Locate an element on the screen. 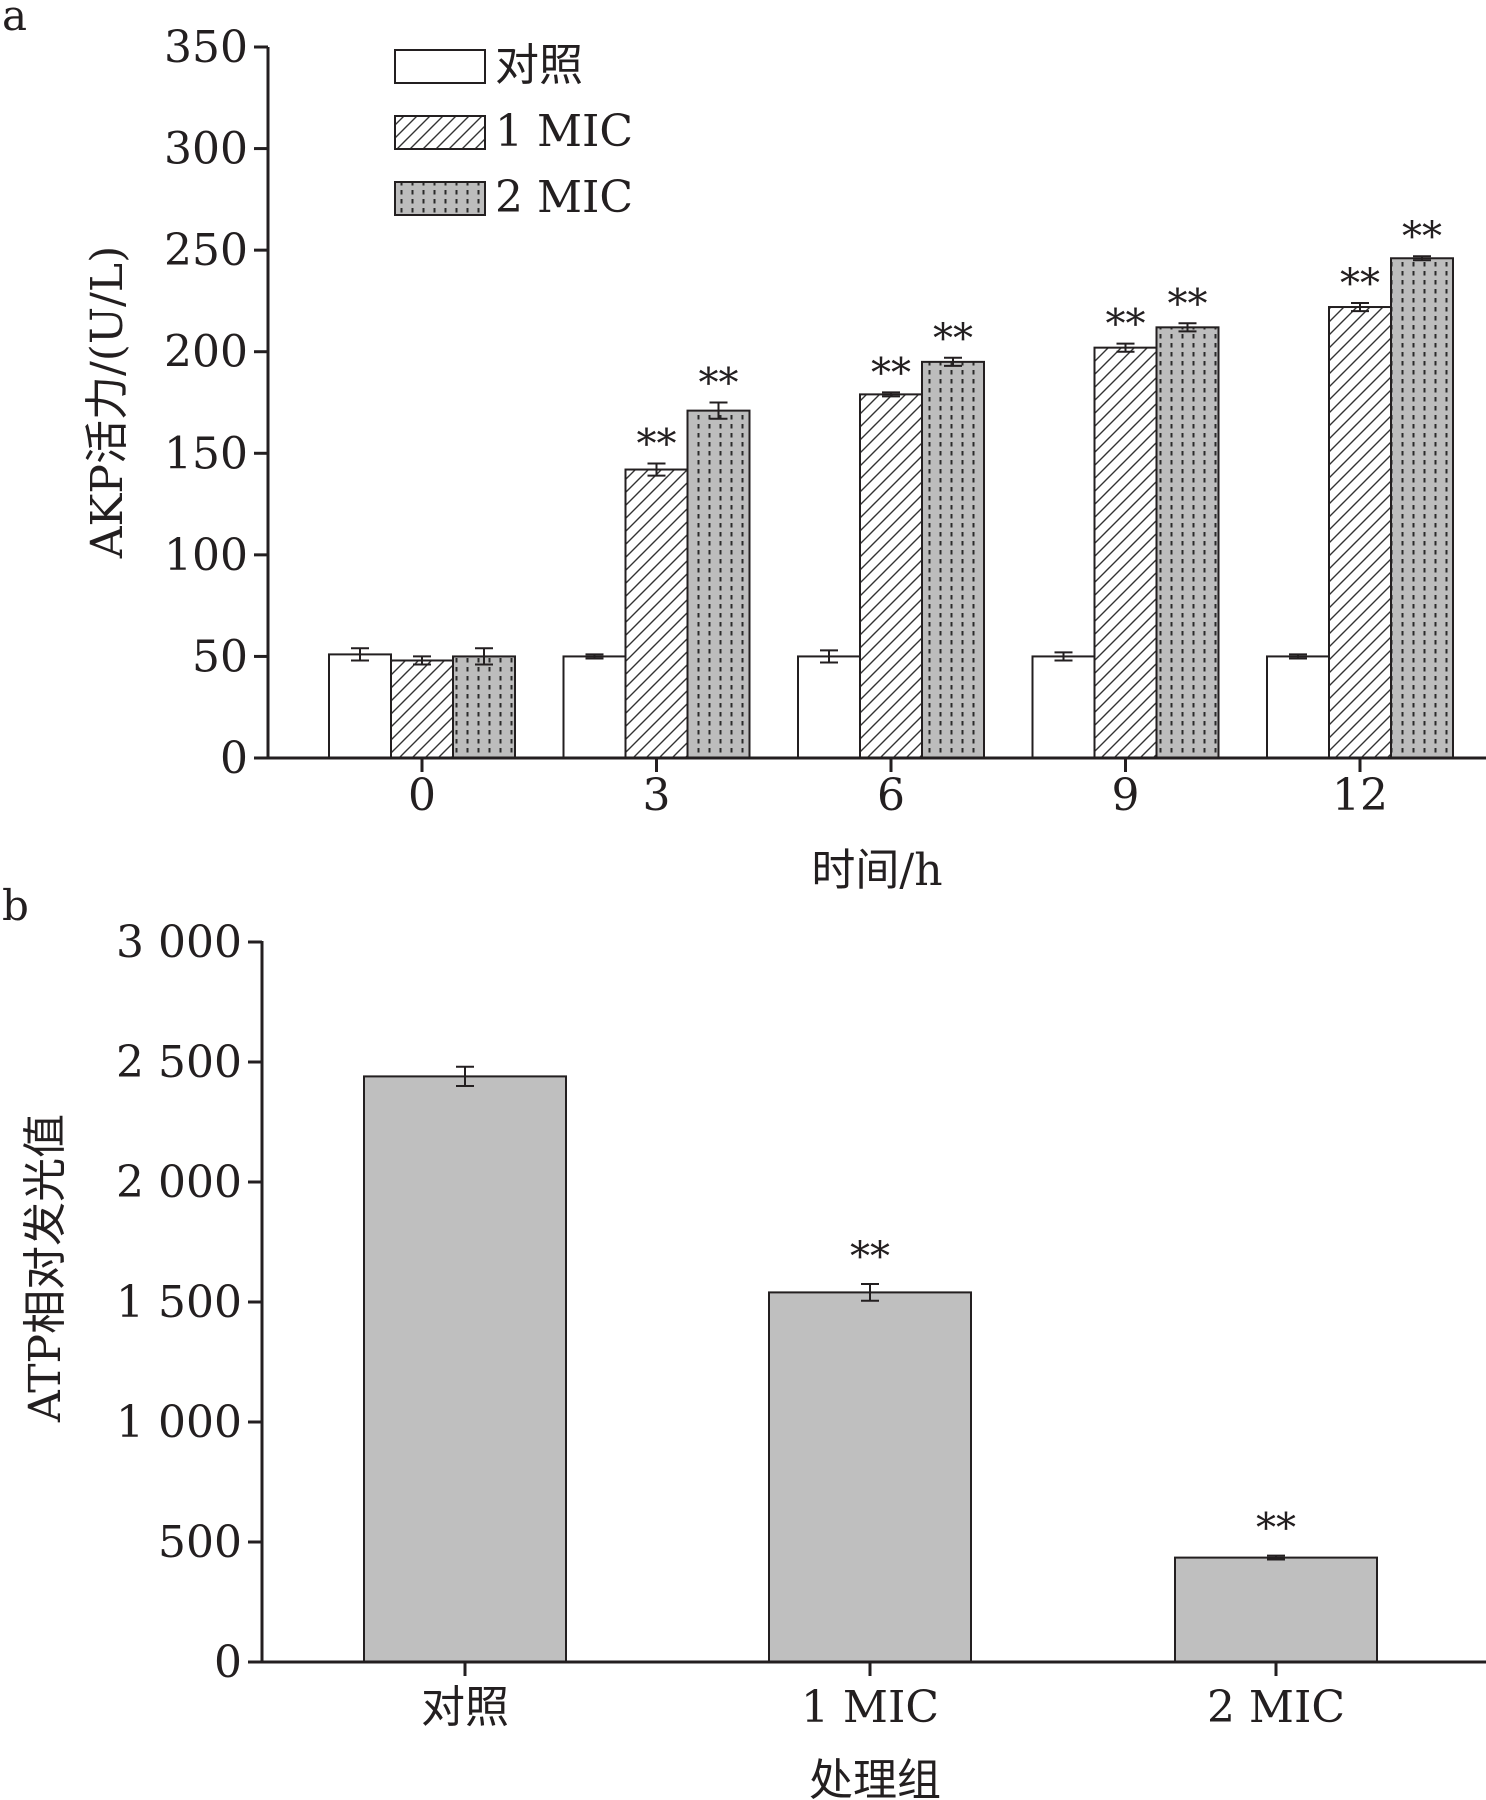  panel-a-x-tick-label: 9 is located at coordinates (1126, 795).